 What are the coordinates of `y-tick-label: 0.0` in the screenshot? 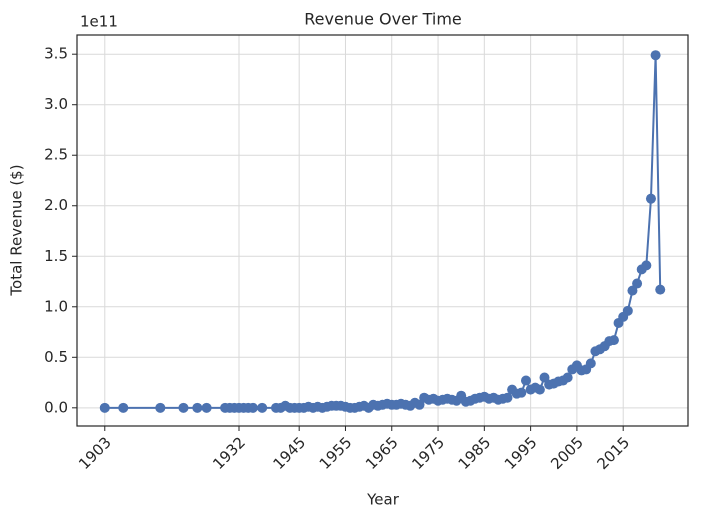 It's located at (56, 407).